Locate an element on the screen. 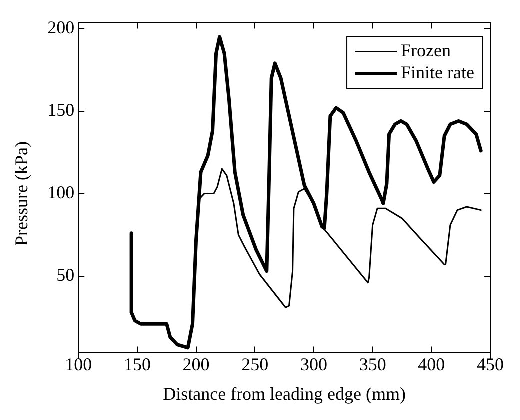 Image resolution: width=520 pixels, height=420 pixels. x-tick-label: 250 is located at coordinates (255, 364).